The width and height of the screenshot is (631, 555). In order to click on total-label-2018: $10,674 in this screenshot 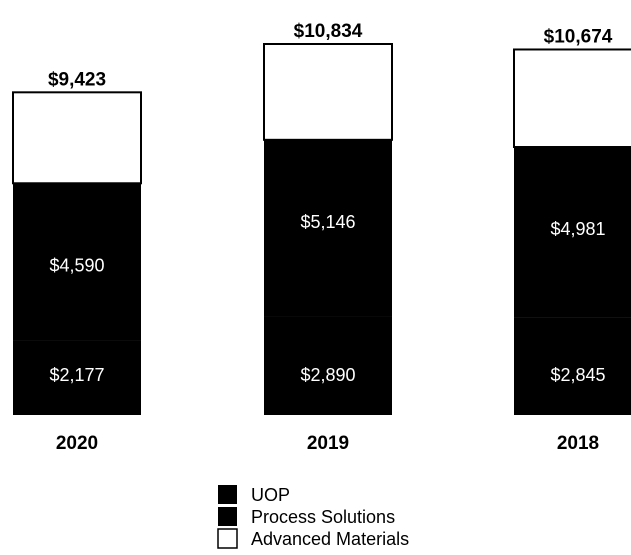, I will do `click(578, 36)`.